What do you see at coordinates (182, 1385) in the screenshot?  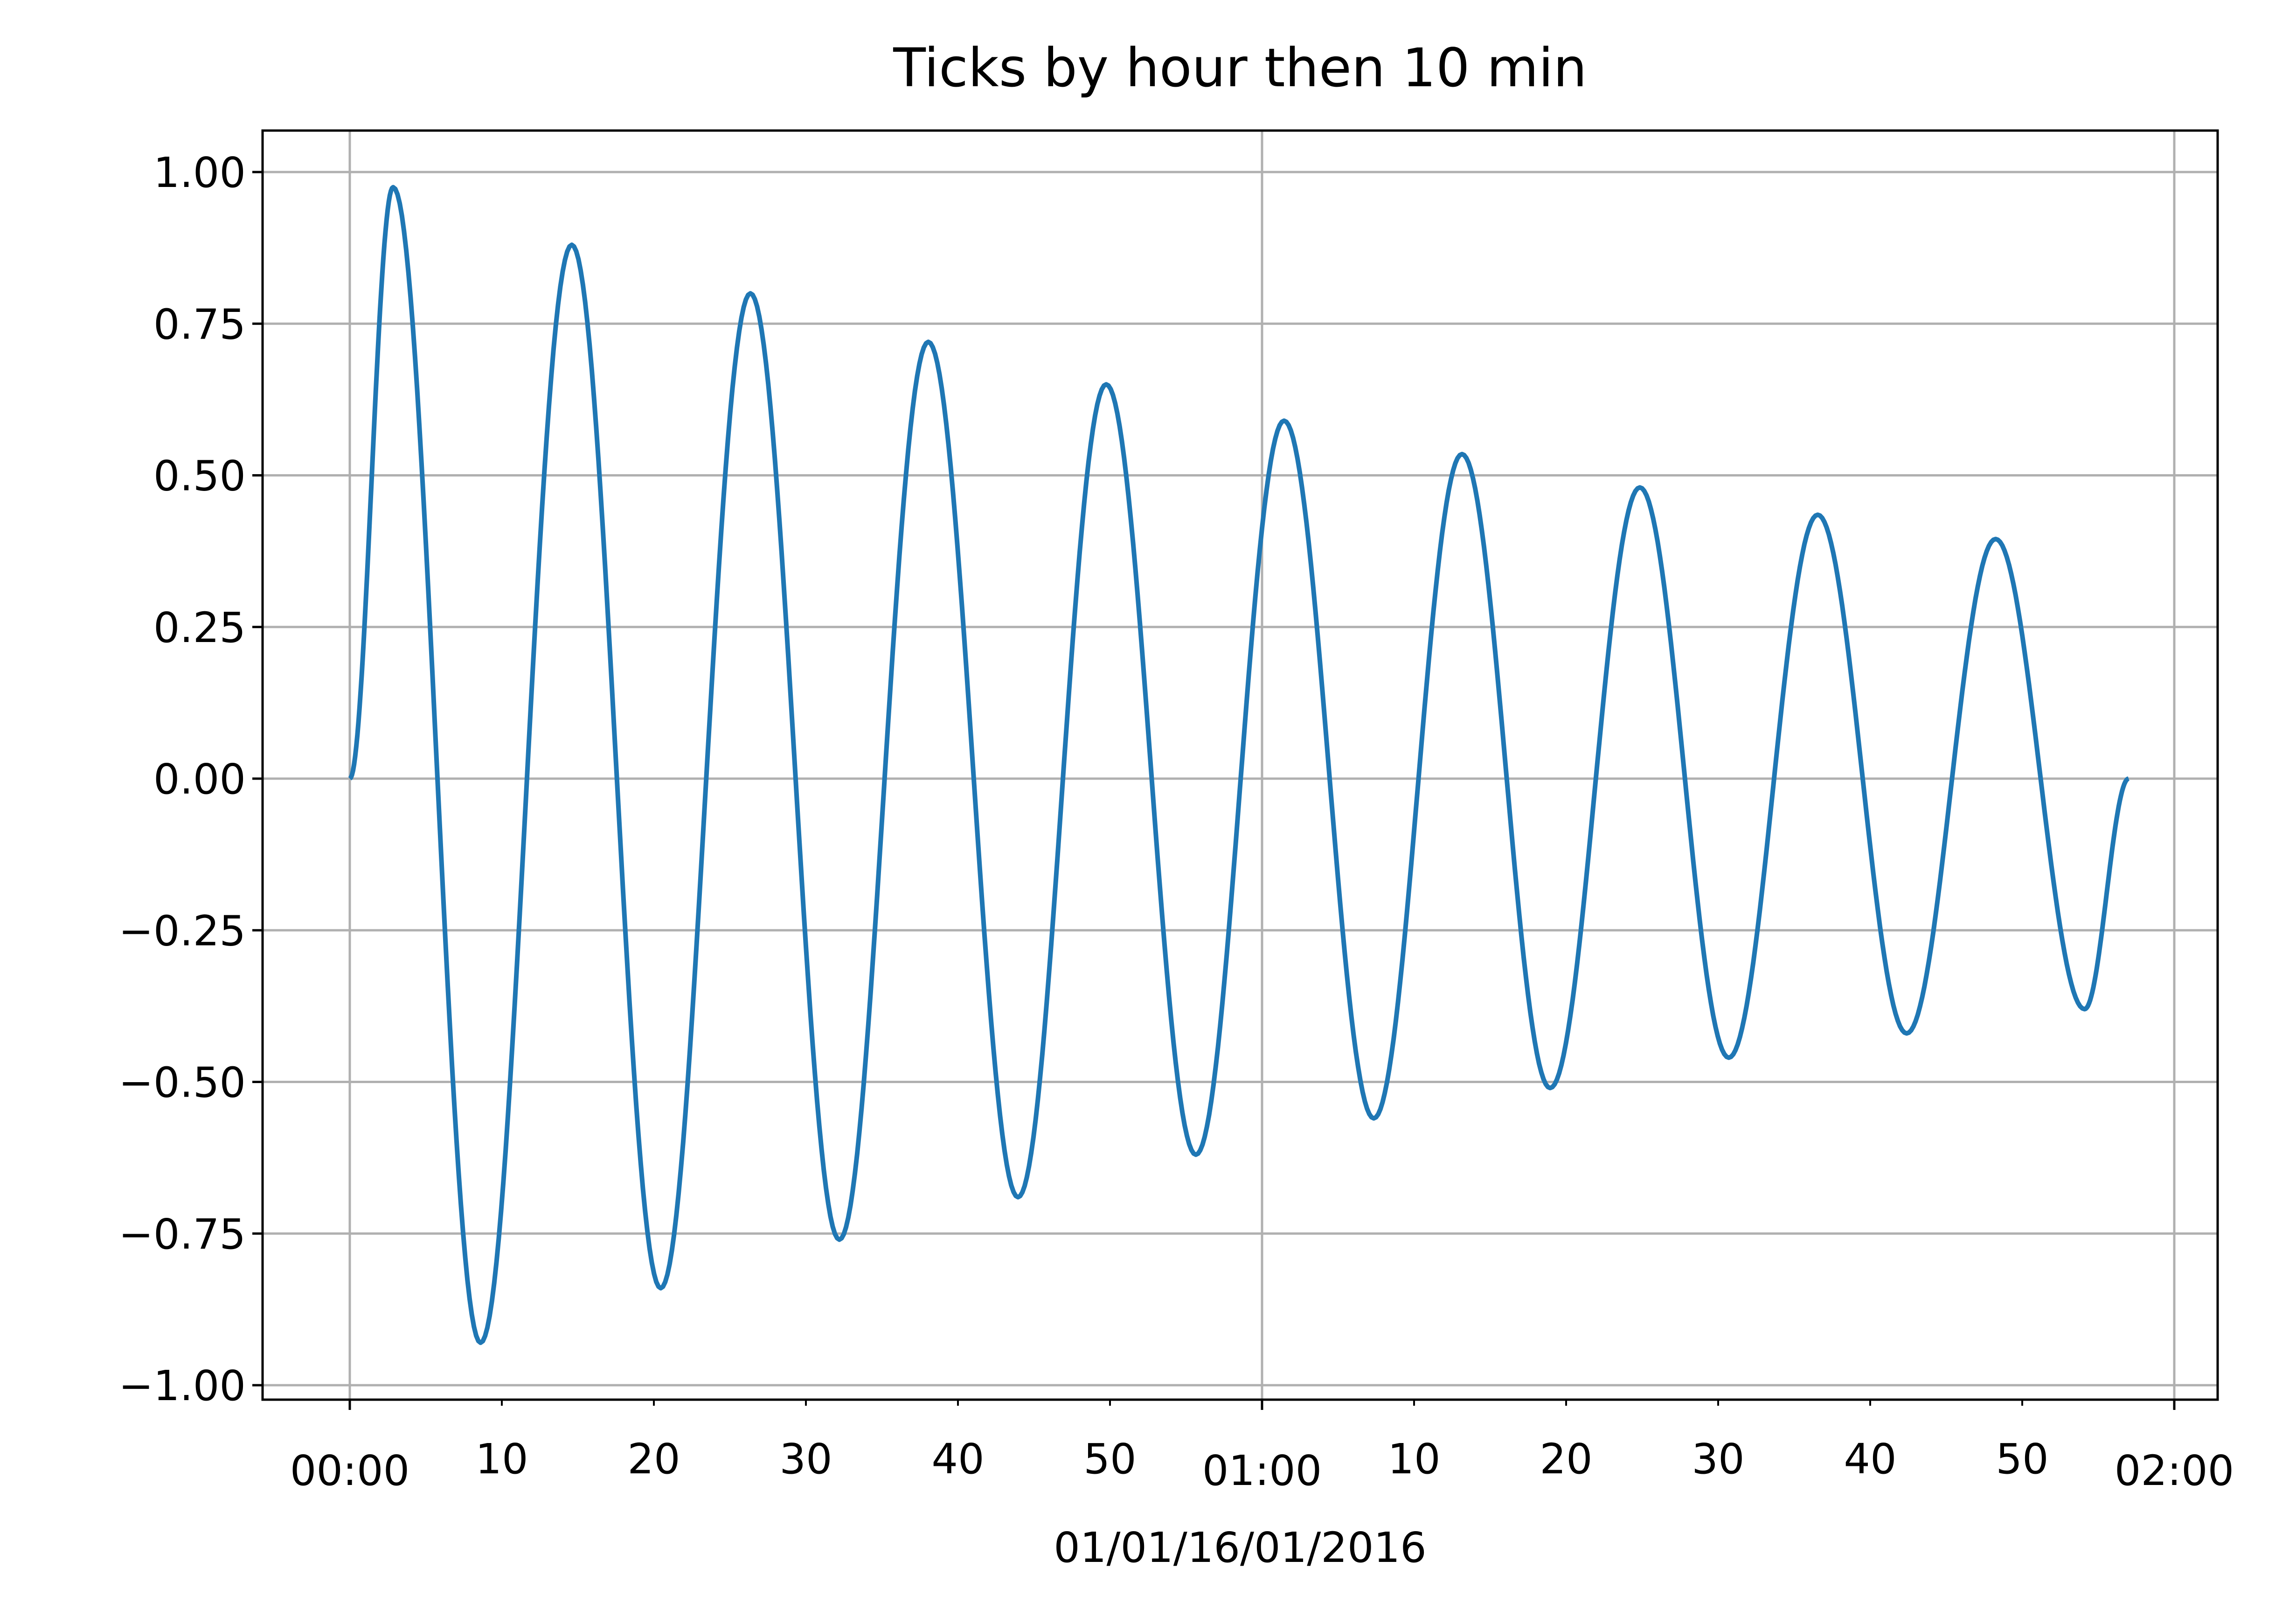 I see `y-tick-label: −1.00` at bounding box center [182, 1385].